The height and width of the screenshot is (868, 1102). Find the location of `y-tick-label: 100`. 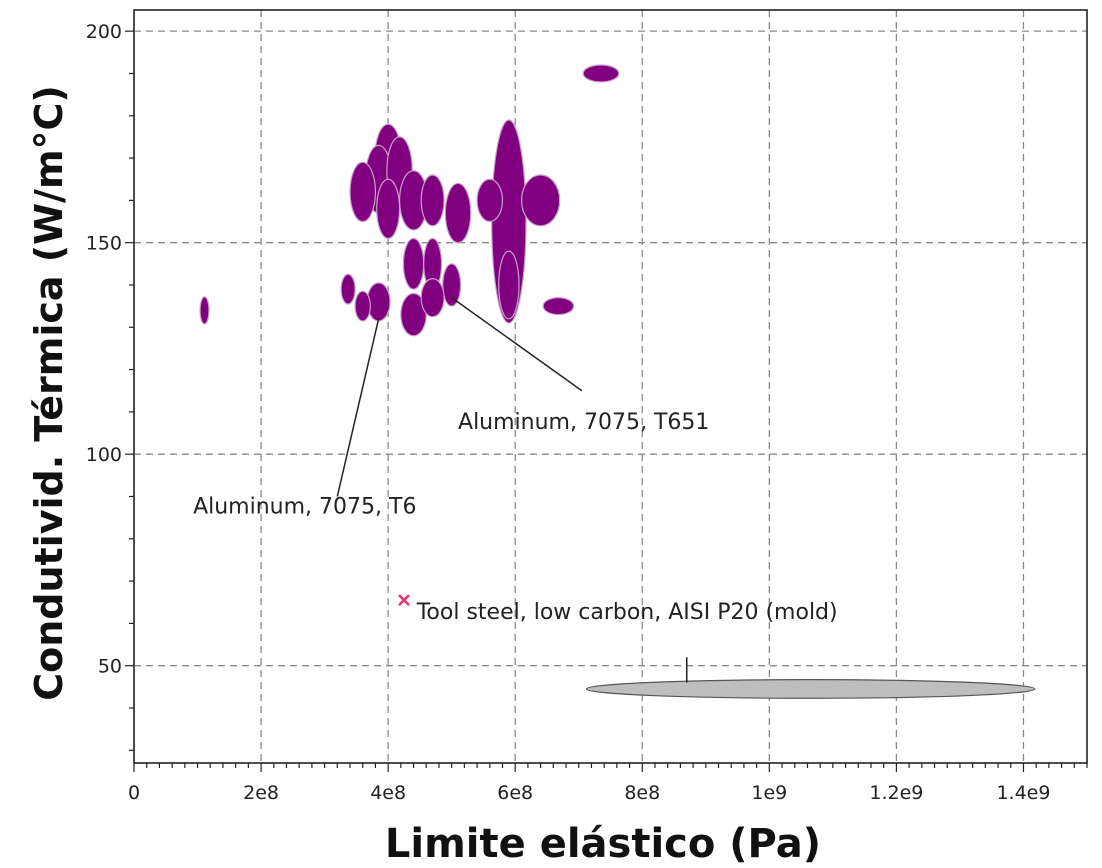

y-tick-label: 100 is located at coordinates (104, 455).